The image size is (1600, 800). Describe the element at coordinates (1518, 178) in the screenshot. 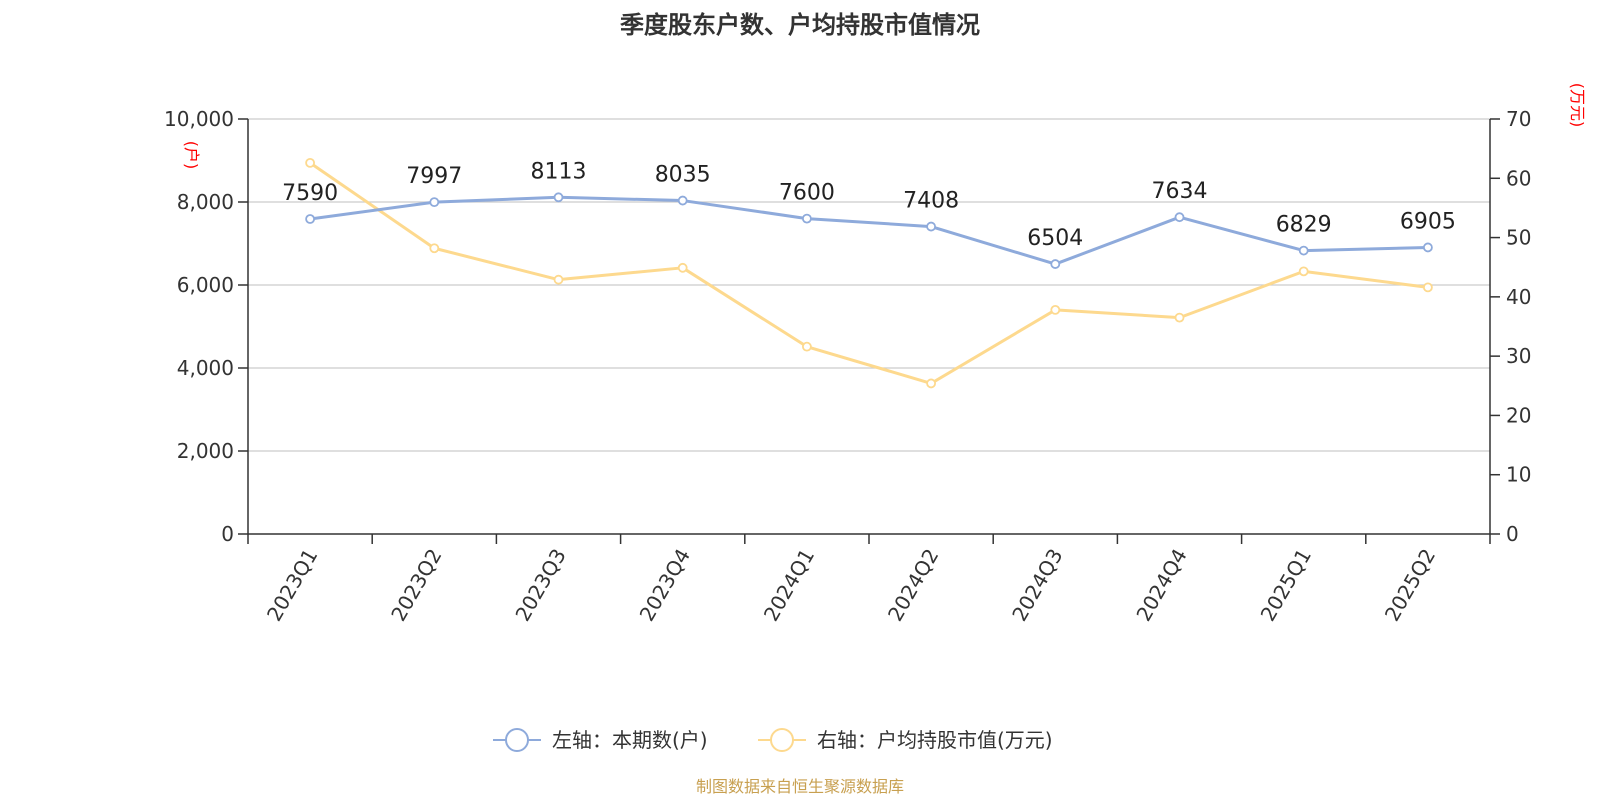

I see `right-tick-label: 60` at that location.